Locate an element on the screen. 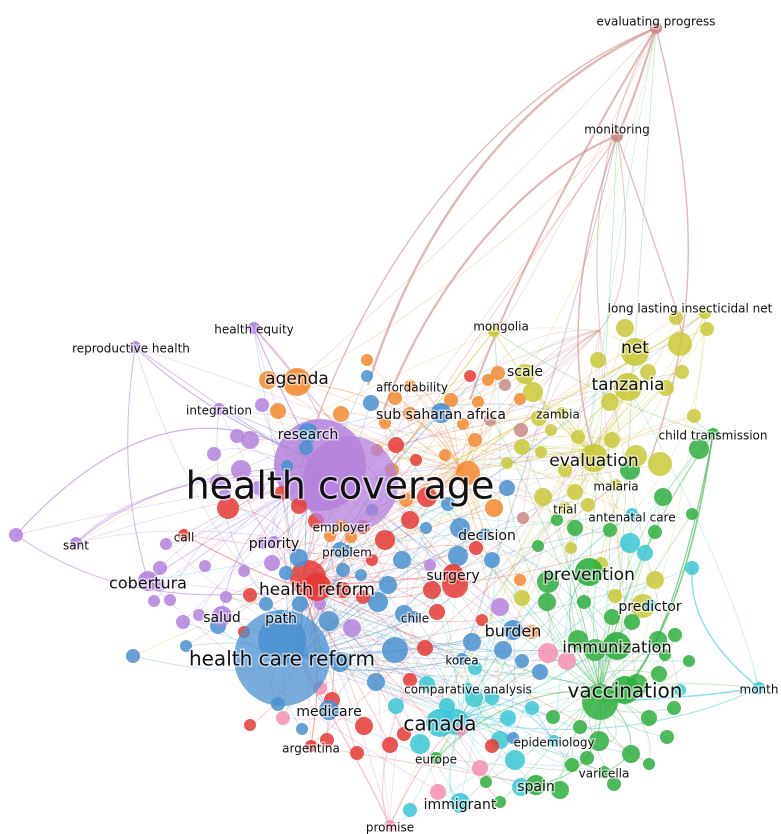 The height and width of the screenshot is (834, 781). node-13-circle is located at coordinates (562, 413).